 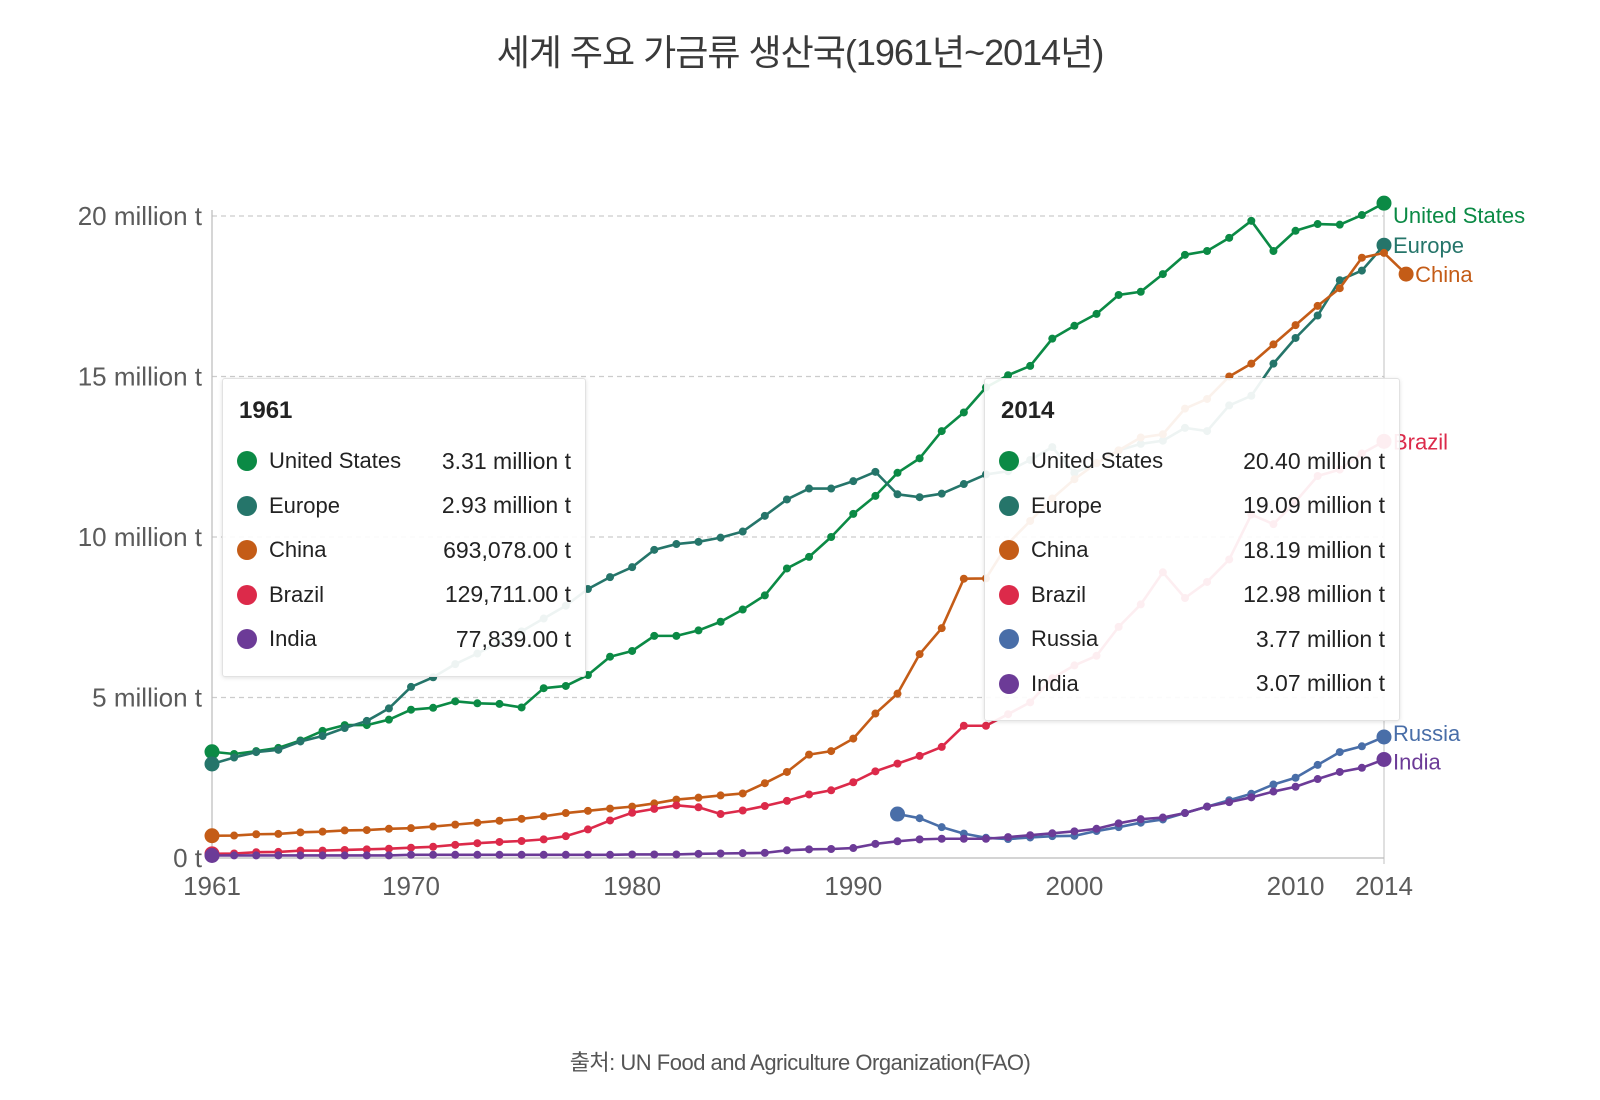 What do you see at coordinates (506, 460) in the screenshot?
I see `tooltip-series-value: 3.31 million t` at bounding box center [506, 460].